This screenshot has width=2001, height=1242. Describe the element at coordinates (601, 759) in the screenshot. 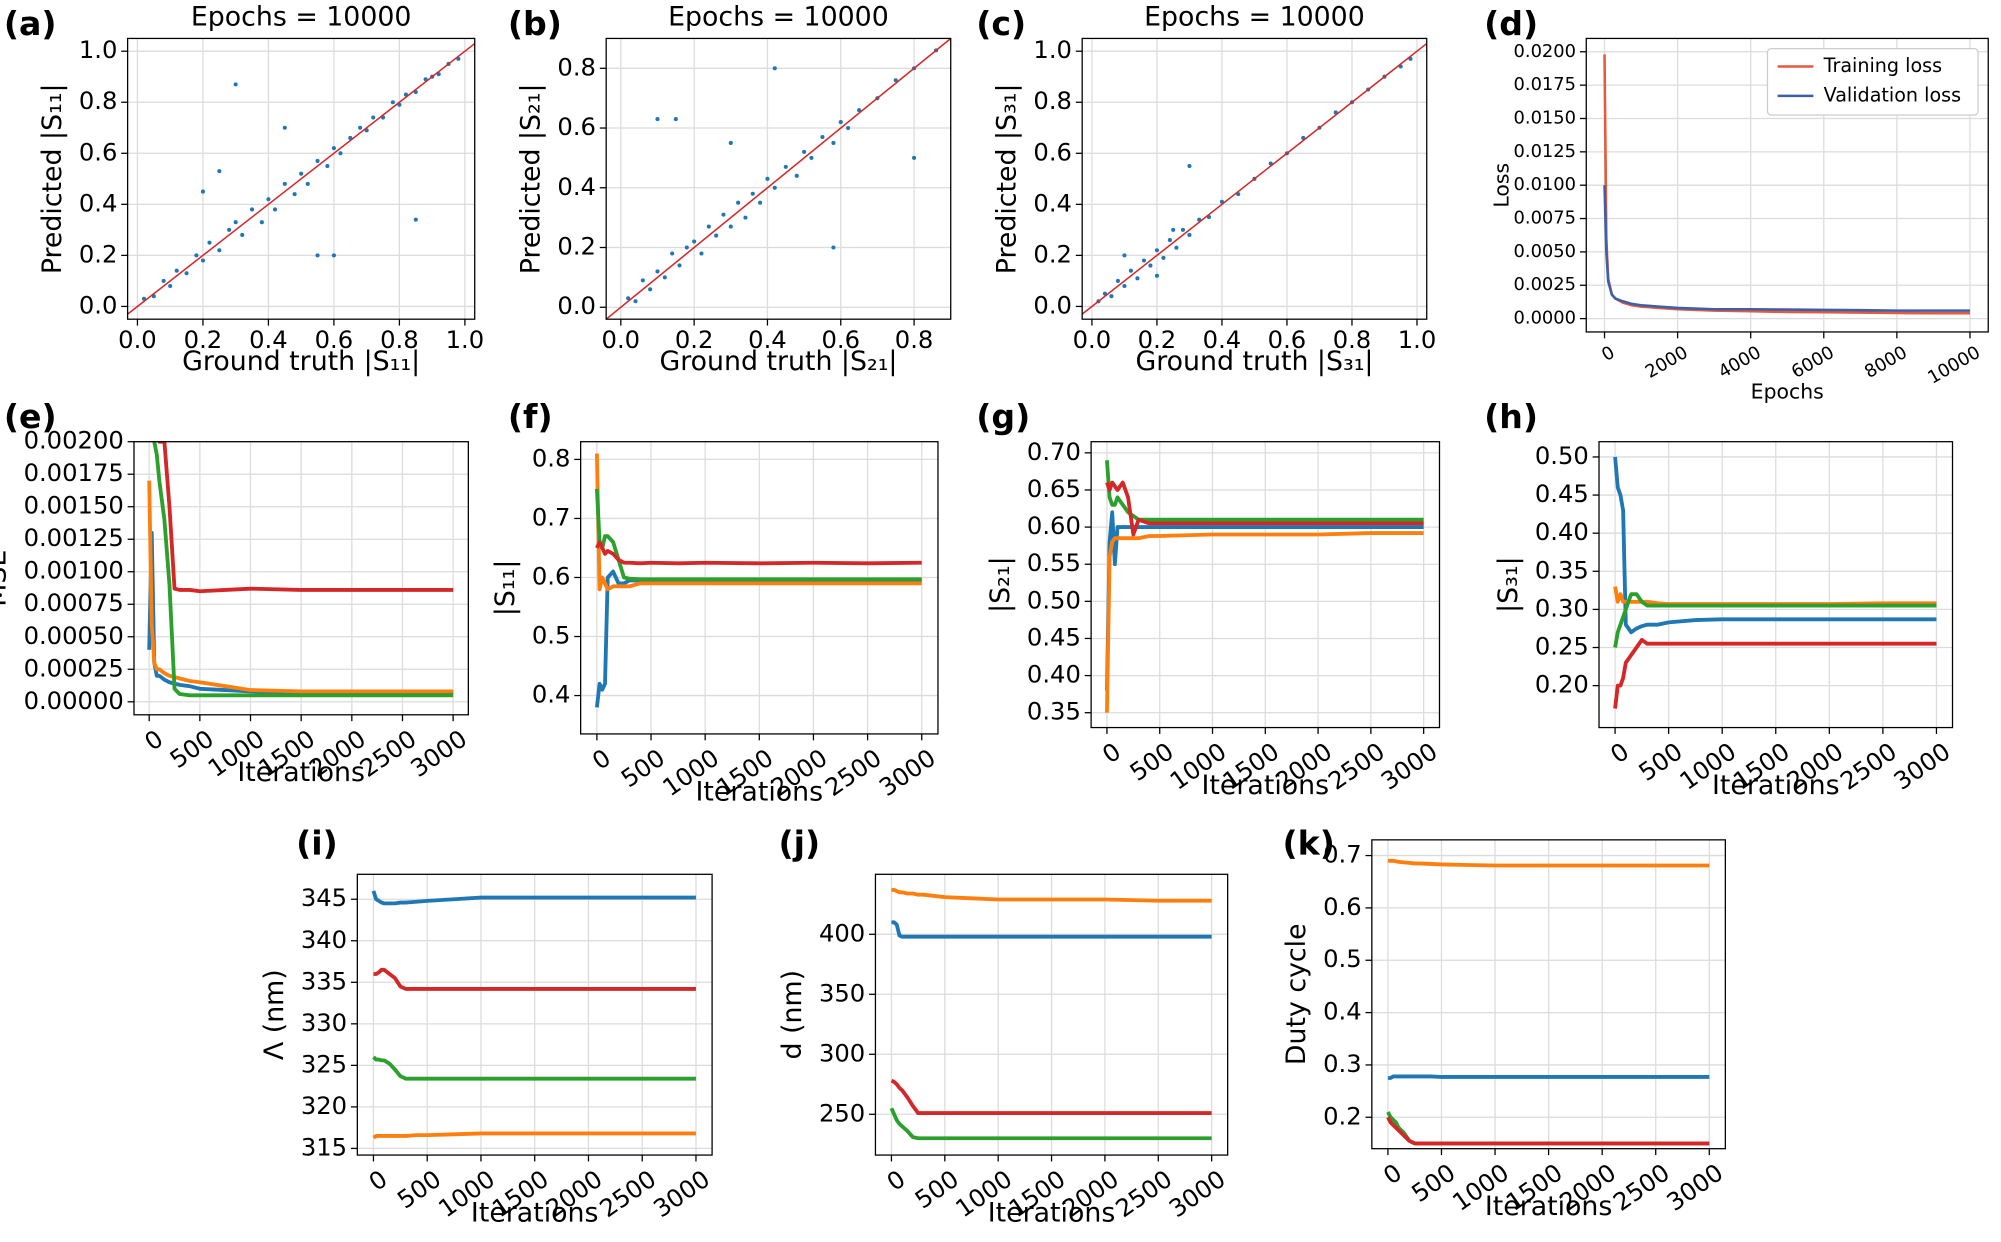

I see `x-tick-label: 0` at that location.